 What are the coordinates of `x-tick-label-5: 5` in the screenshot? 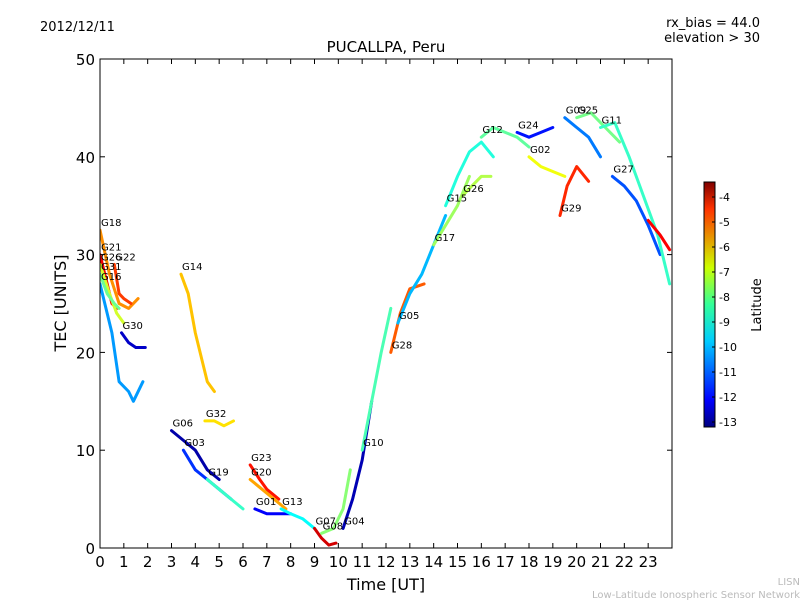 It's located at (219, 562).